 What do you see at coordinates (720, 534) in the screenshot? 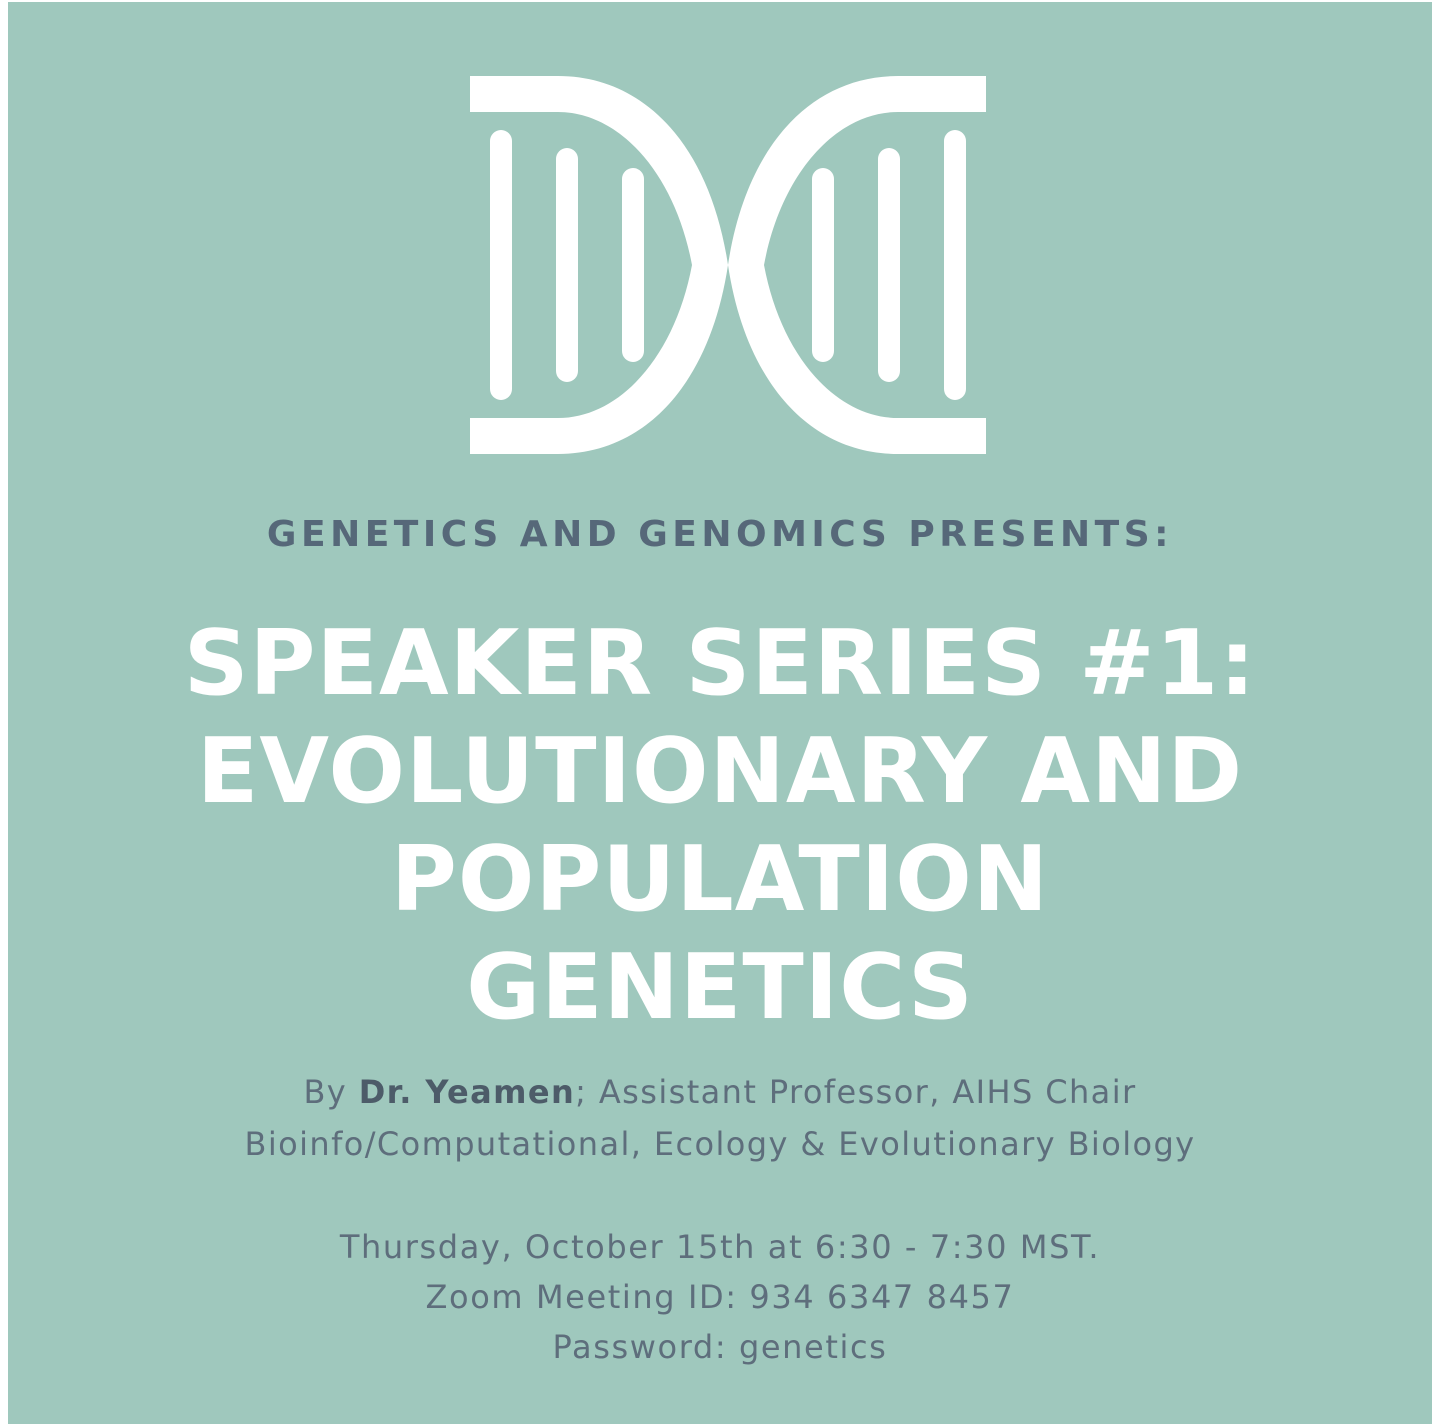
I see `presenter-heading: GENETICS AND GENOMICS PRESENTS:` at bounding box center [720, 534].